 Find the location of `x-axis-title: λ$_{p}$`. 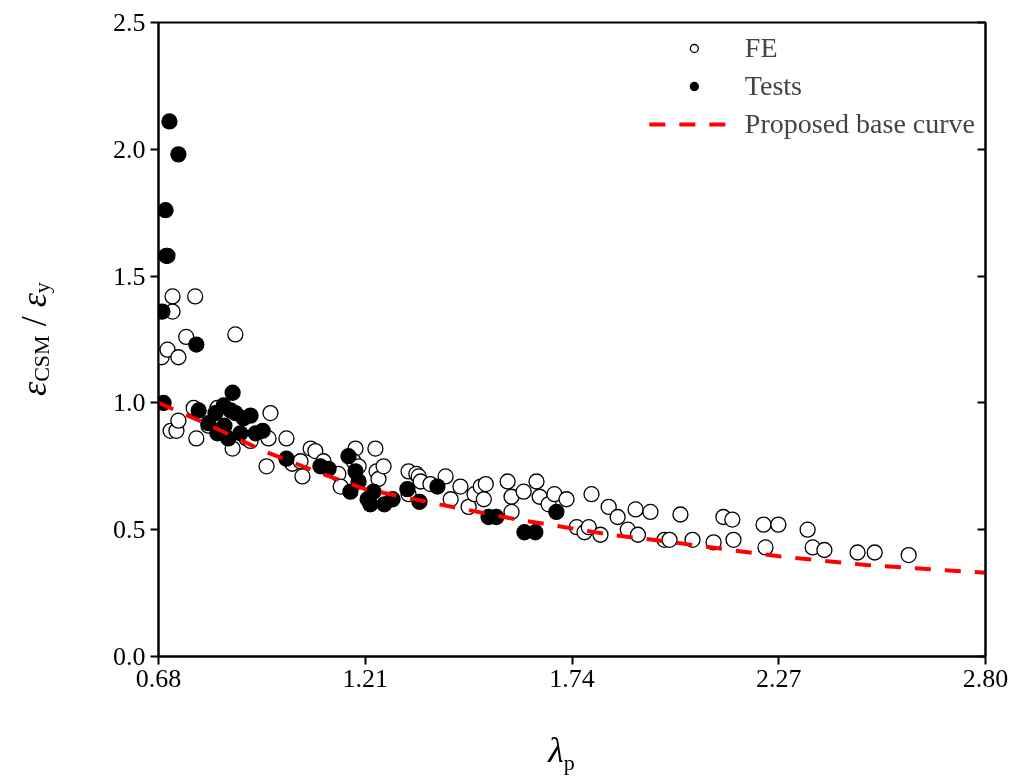

x-axis-title: λ$_{p}$ is located at coordinates (561, 753).